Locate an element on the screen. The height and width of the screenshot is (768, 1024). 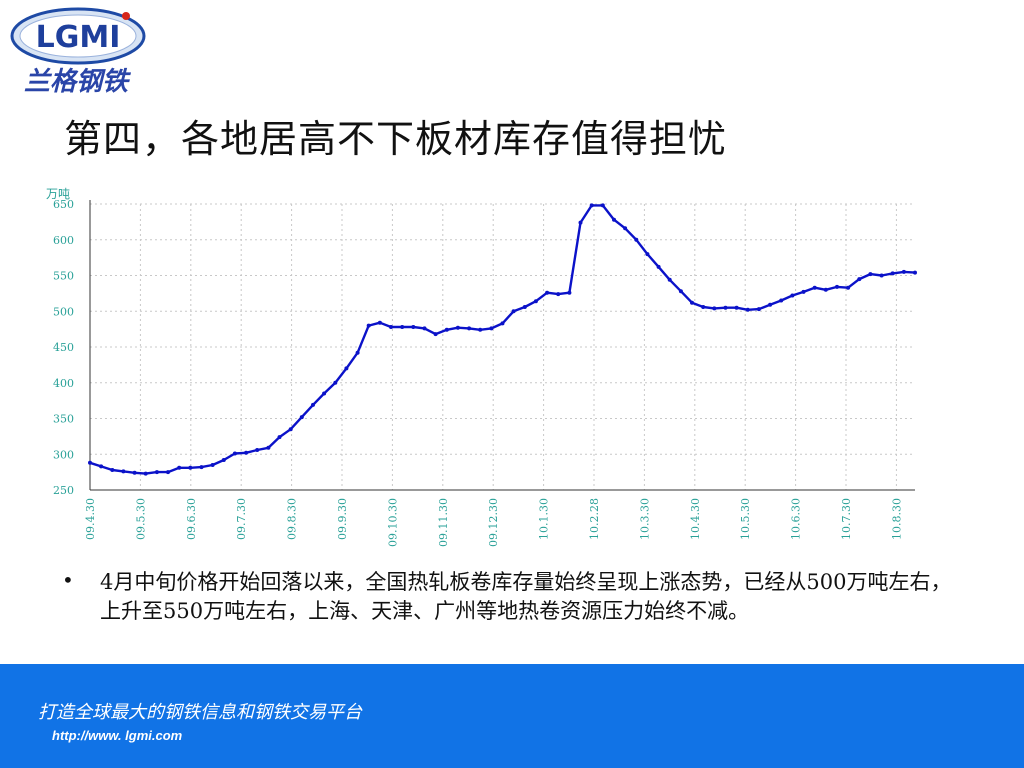
y-tick-label: 650 is located at coordinates (63, 204).